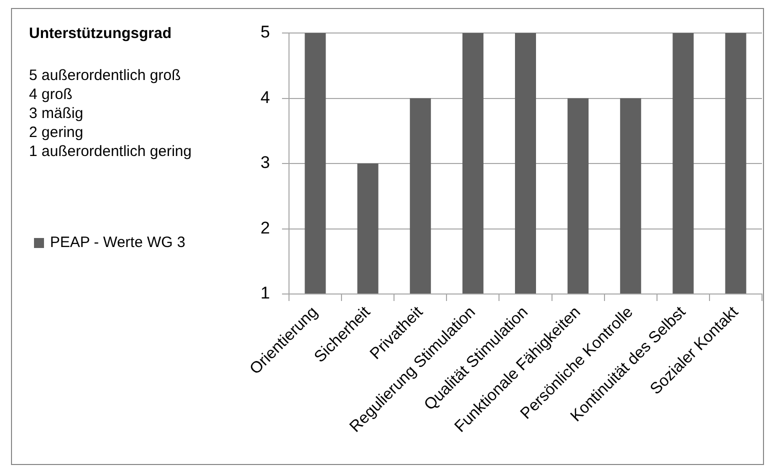 This screenshot has height=474, width=766. I want to click on text: 1 außerordentlich gering, so click(110, 151).